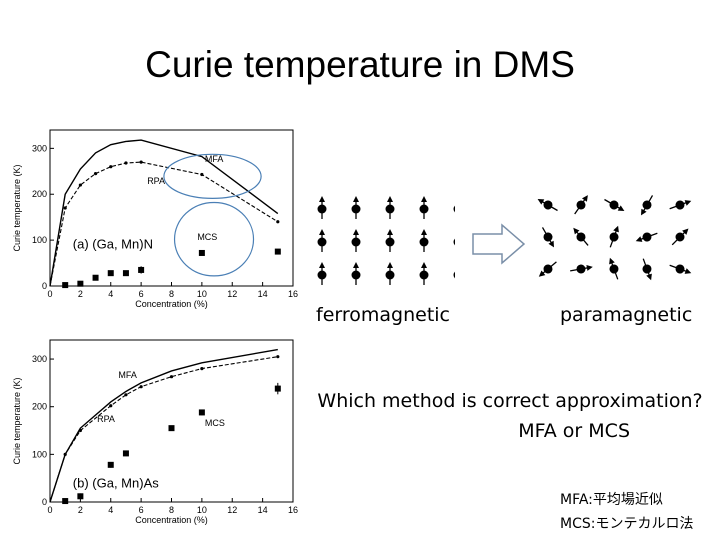 This screenshot has width=720, height=540. What do you see at coordinates (171, 294) in the screenshot?
I see `x-tick-label-4: 8` at bounding box center [171, 294].